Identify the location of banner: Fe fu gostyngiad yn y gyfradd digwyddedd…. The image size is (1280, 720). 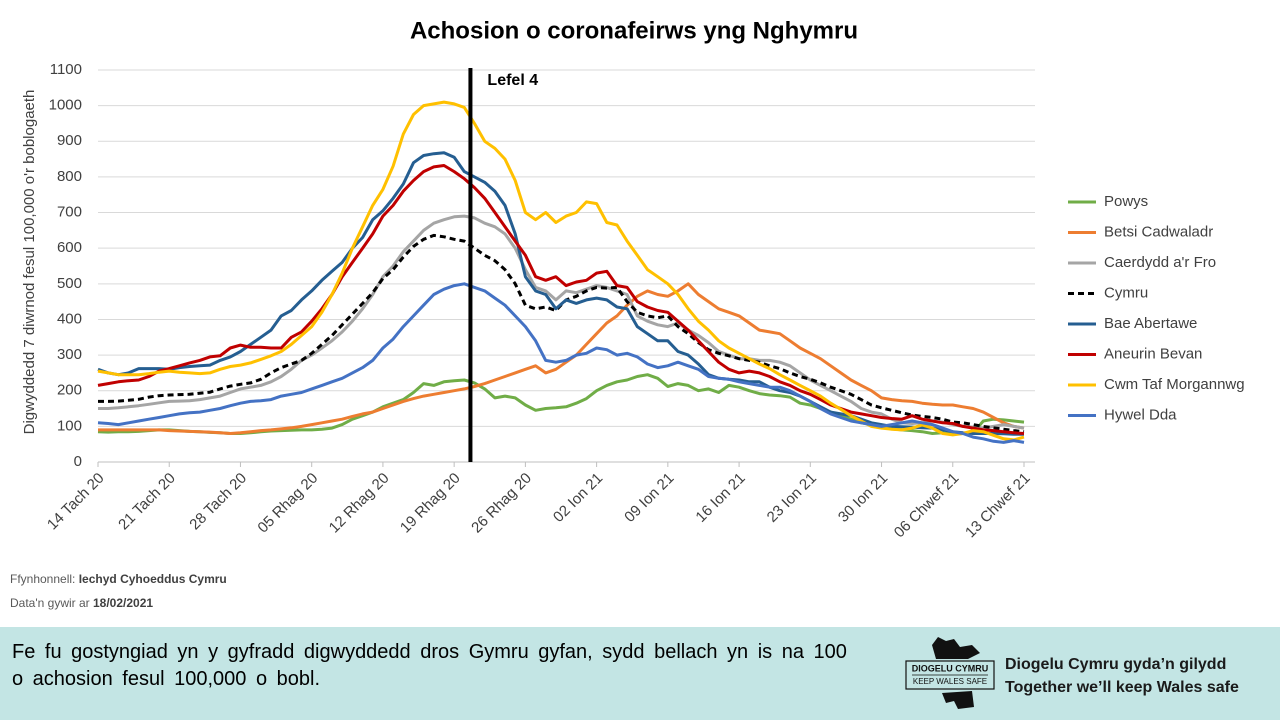
(640, 673).